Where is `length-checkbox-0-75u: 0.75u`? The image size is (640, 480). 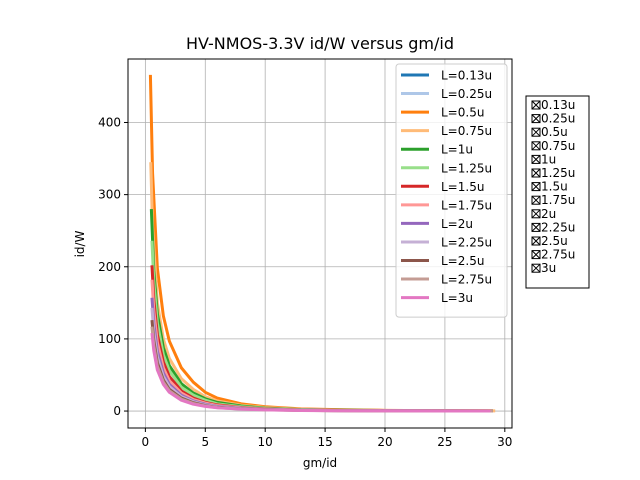
length-checkbox-0-75u: 0.75u is located at coordinates (553, 146).